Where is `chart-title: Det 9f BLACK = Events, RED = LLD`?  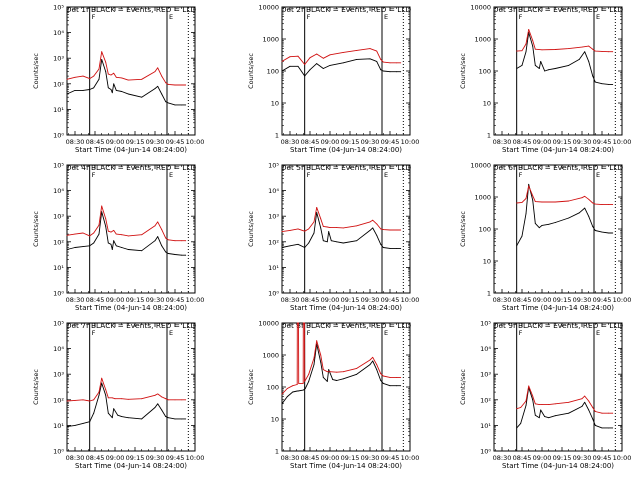 chart-title: Det 9f BLACK = Events, RED = LLD is located at coordinates (558, 325).